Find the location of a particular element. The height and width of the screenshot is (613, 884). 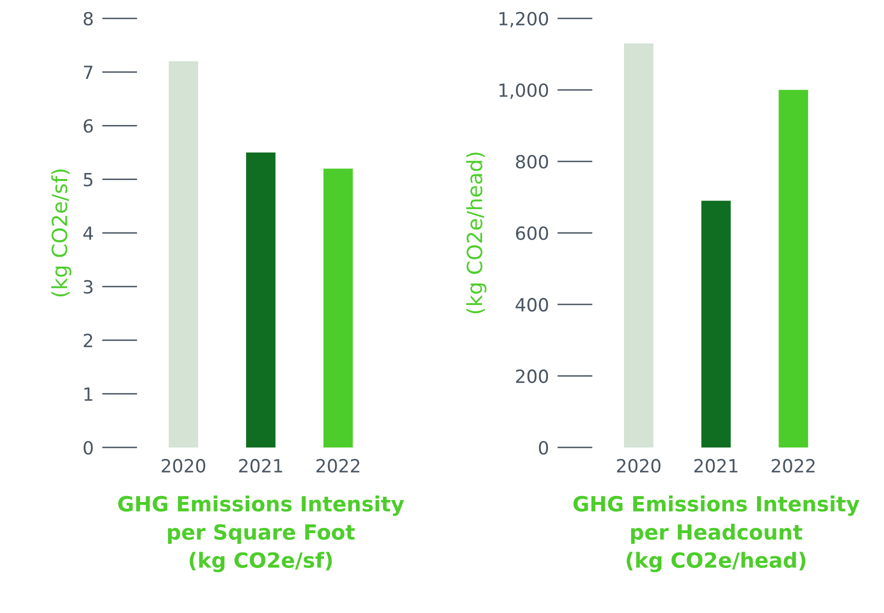

y-tick-label: 1,000 is located at coordinates (524, 91).